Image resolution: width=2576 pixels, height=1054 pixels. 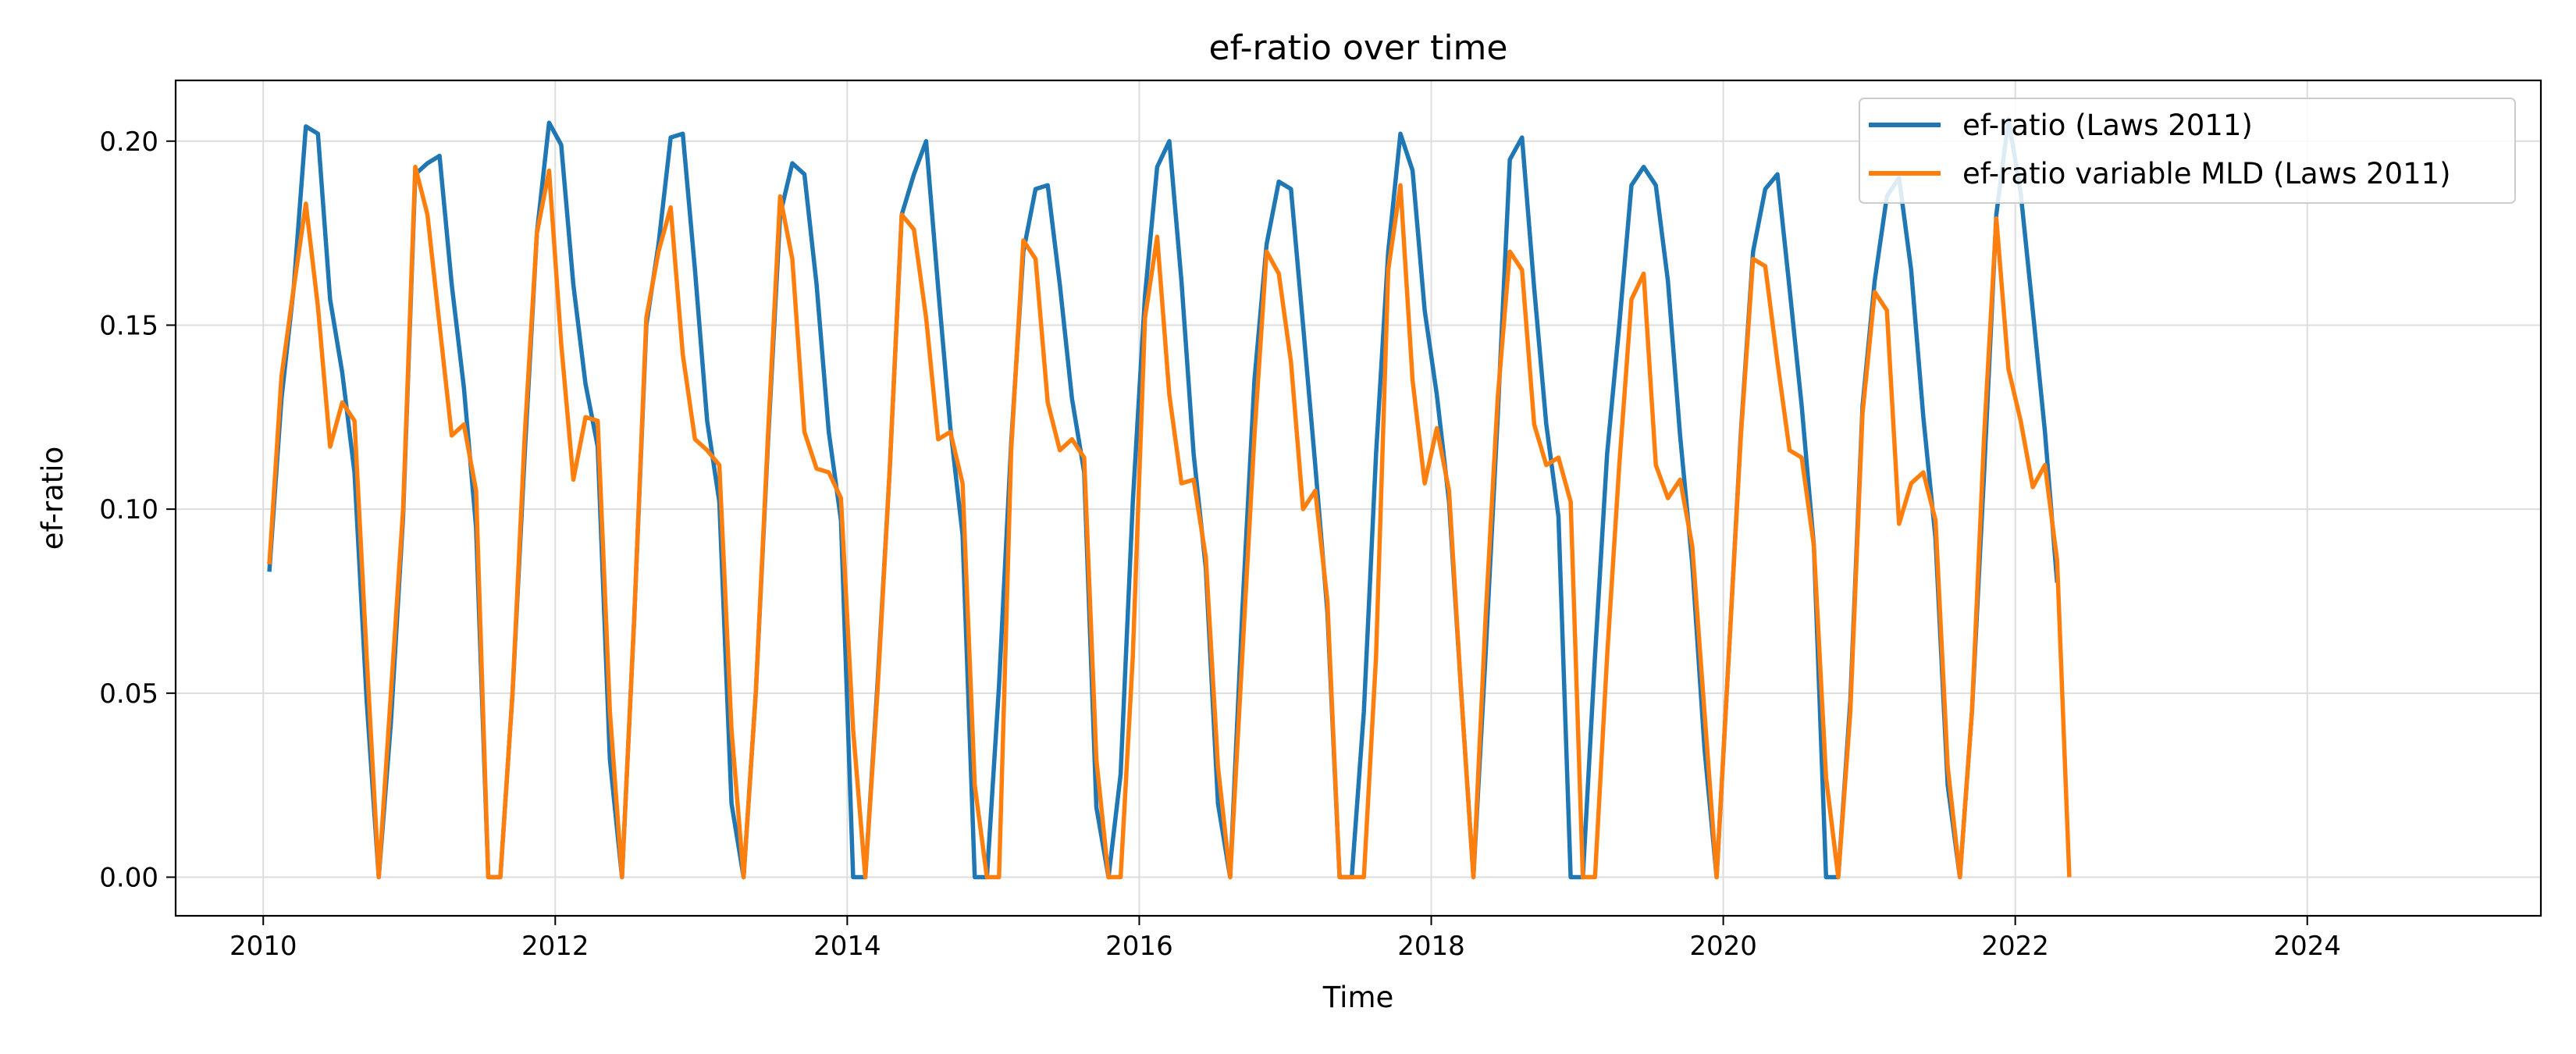 I want to click on y-tick-label: 0.15, so click(x=128, y=325).